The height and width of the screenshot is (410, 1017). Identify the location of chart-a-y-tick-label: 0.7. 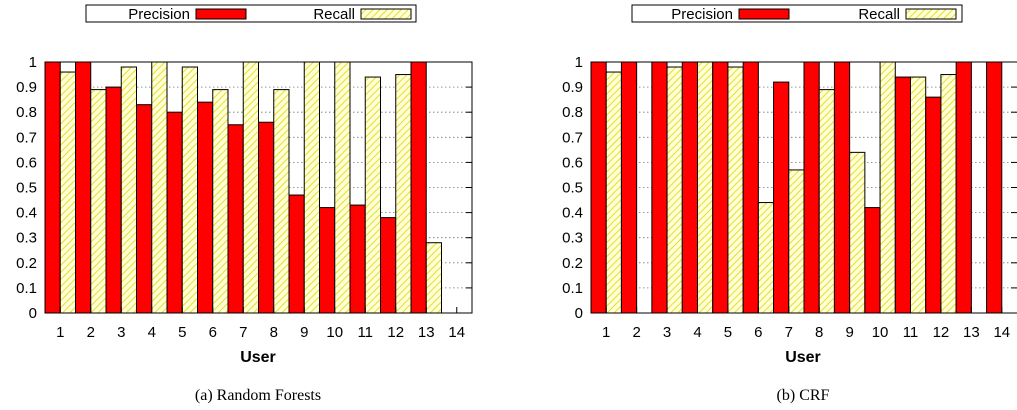
(26, 137).